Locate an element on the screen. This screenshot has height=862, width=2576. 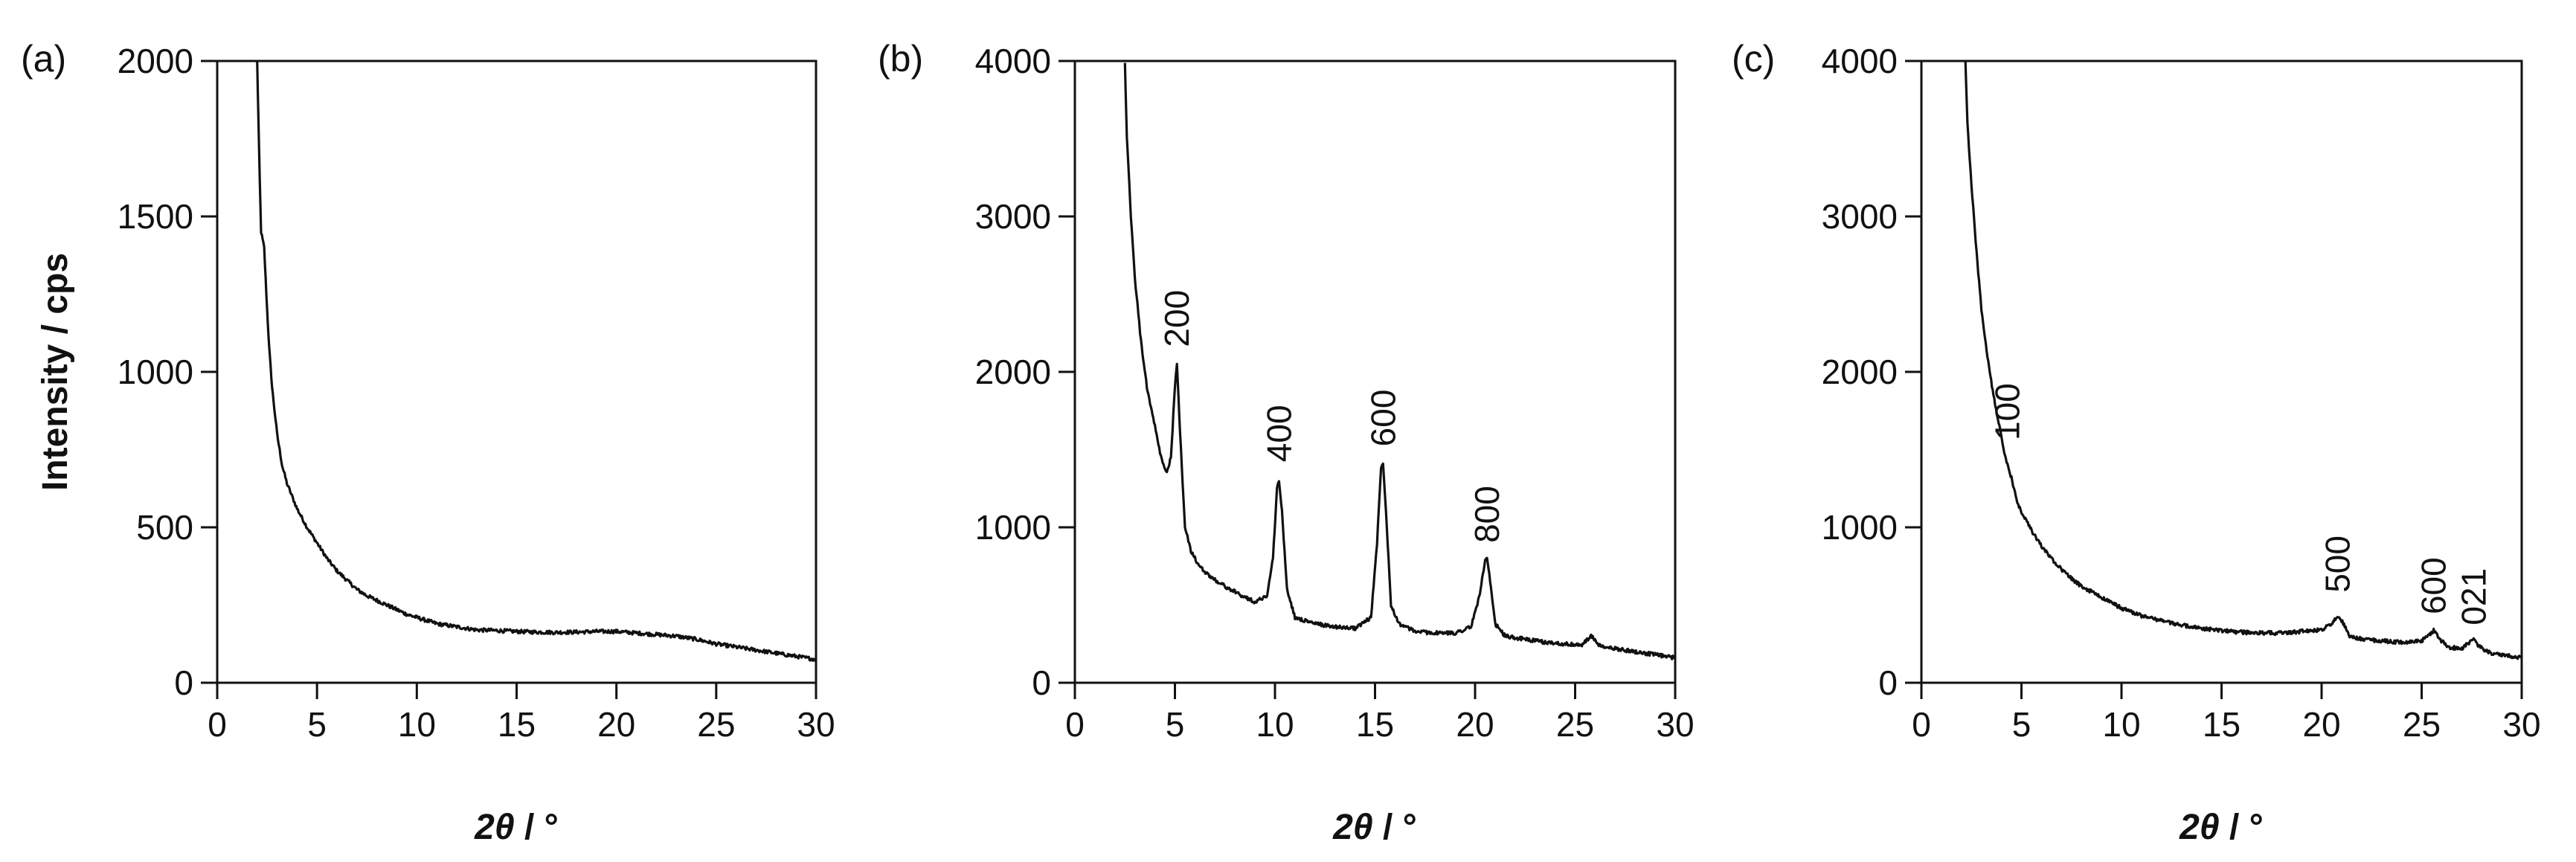
panel-label: (b) is located at coordinates (900, 59).